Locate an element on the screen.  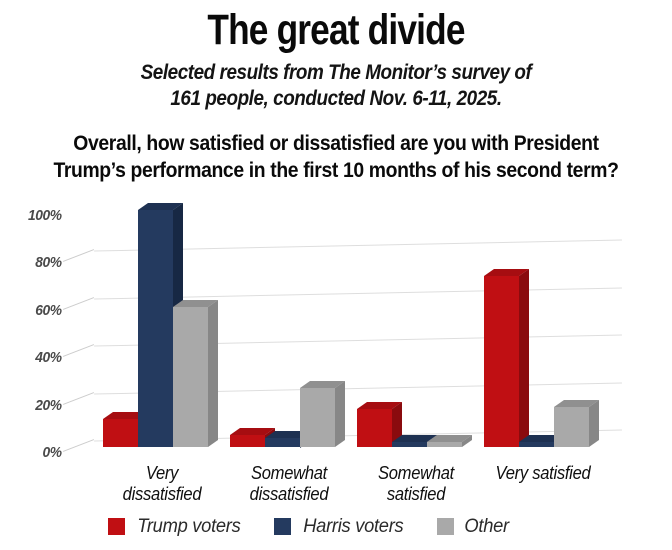
bar-harris-voters-somewhat-dissatisfied is located at coordinates (282, 442).